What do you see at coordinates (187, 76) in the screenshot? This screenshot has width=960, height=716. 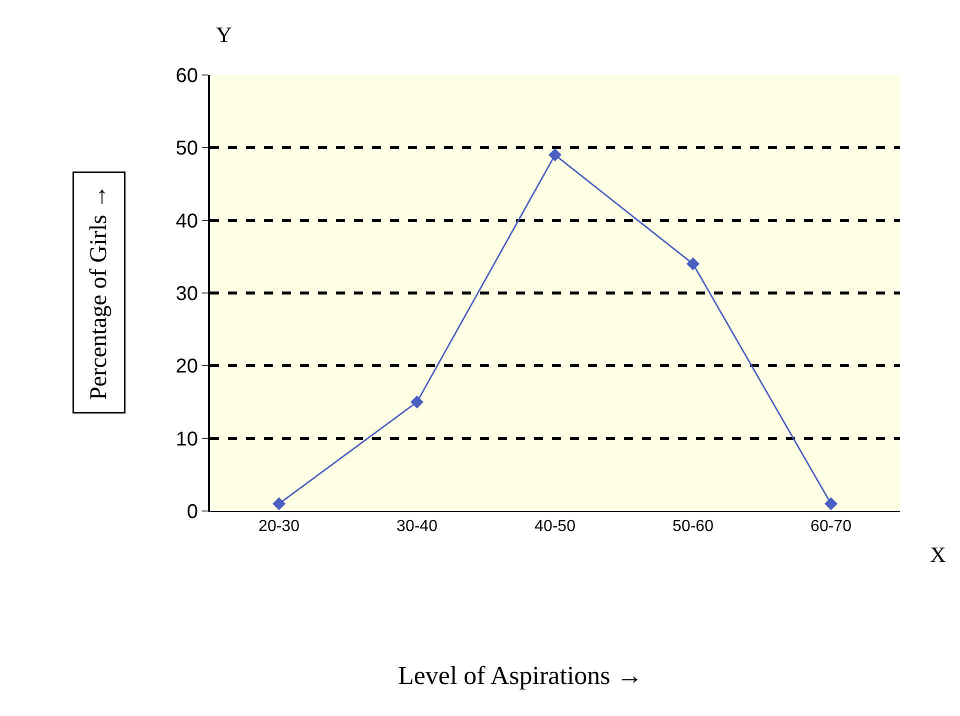 I see `y-tick-label: 60` at bounding box center [187, 76].